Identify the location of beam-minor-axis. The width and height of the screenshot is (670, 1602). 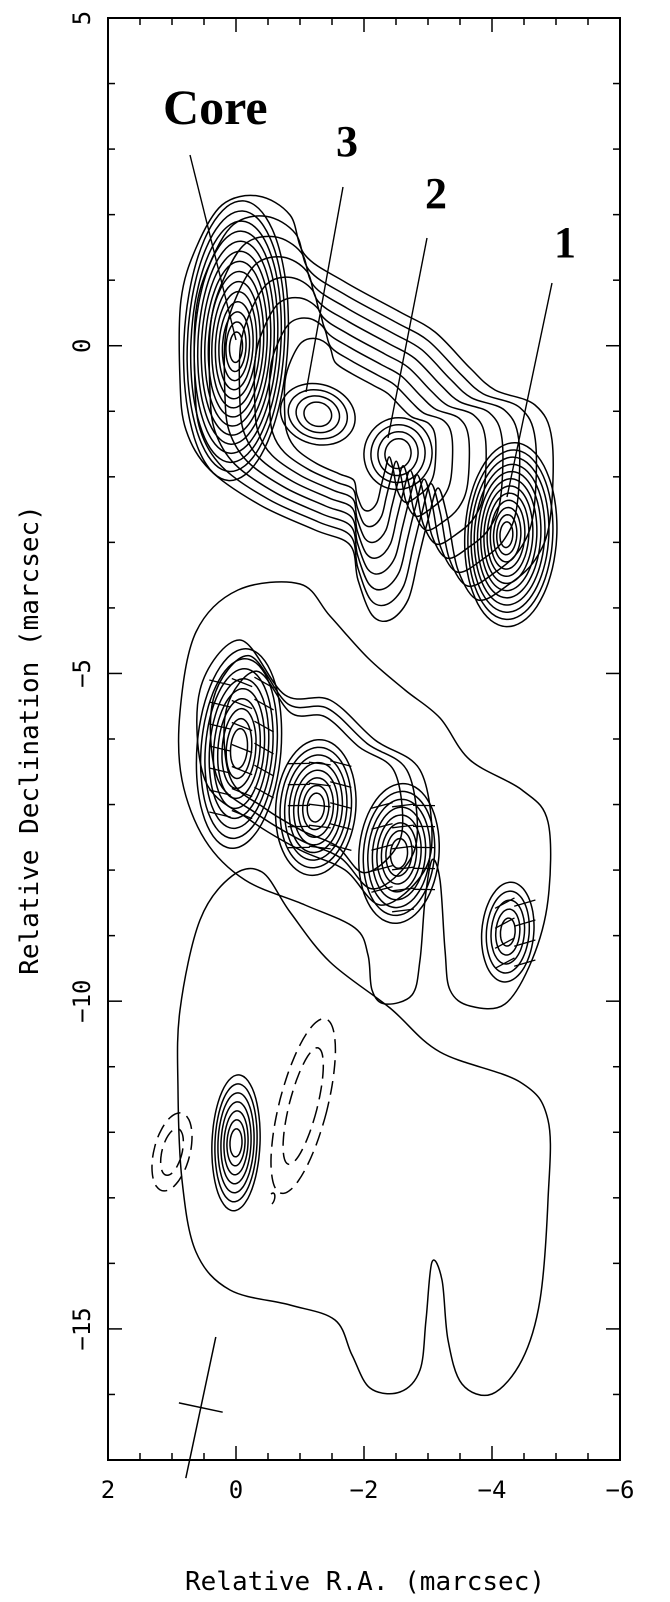
(200, 1407).